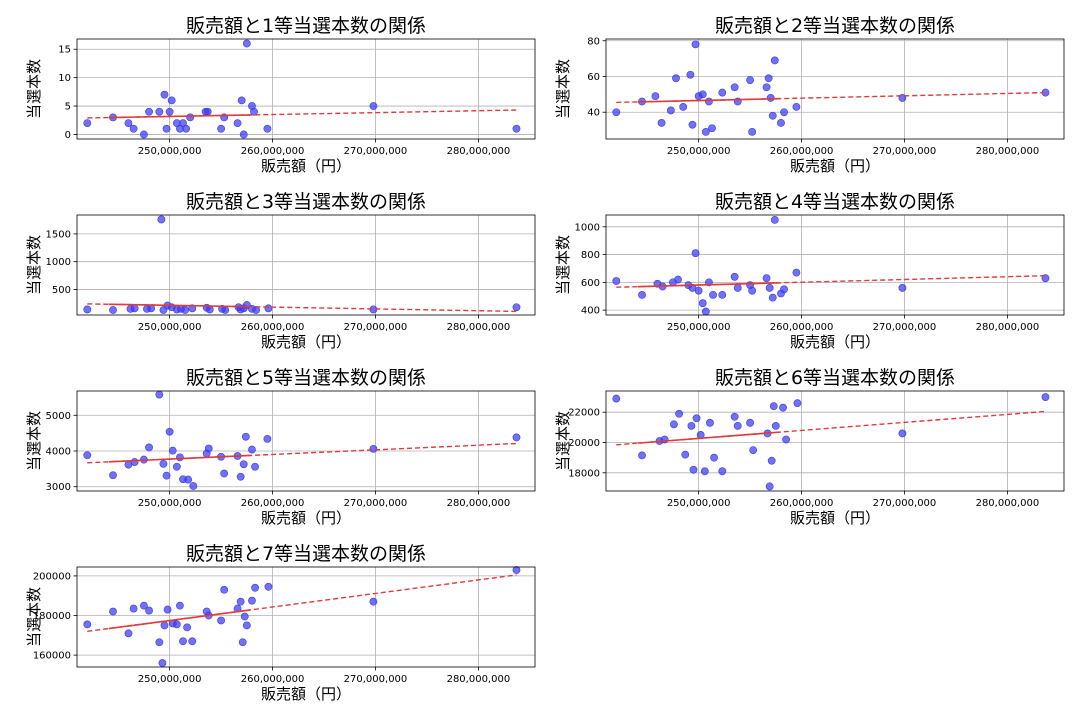 The height and width of the screenshot is (720, 1080). Describe the element at coordinates (52, 616) in the screenshot. I see `y-tick-label: 180000` at that location.